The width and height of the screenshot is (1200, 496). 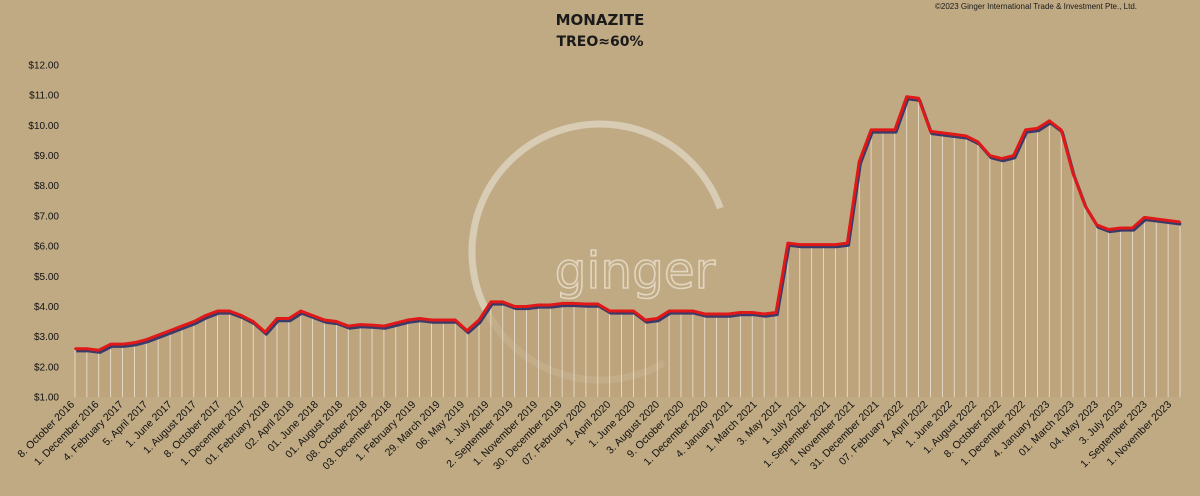 What do you see at coordinates (46, 307) in the screenshot?
I see `y-tick-label: $4.00` at bounding box center [46, 307].